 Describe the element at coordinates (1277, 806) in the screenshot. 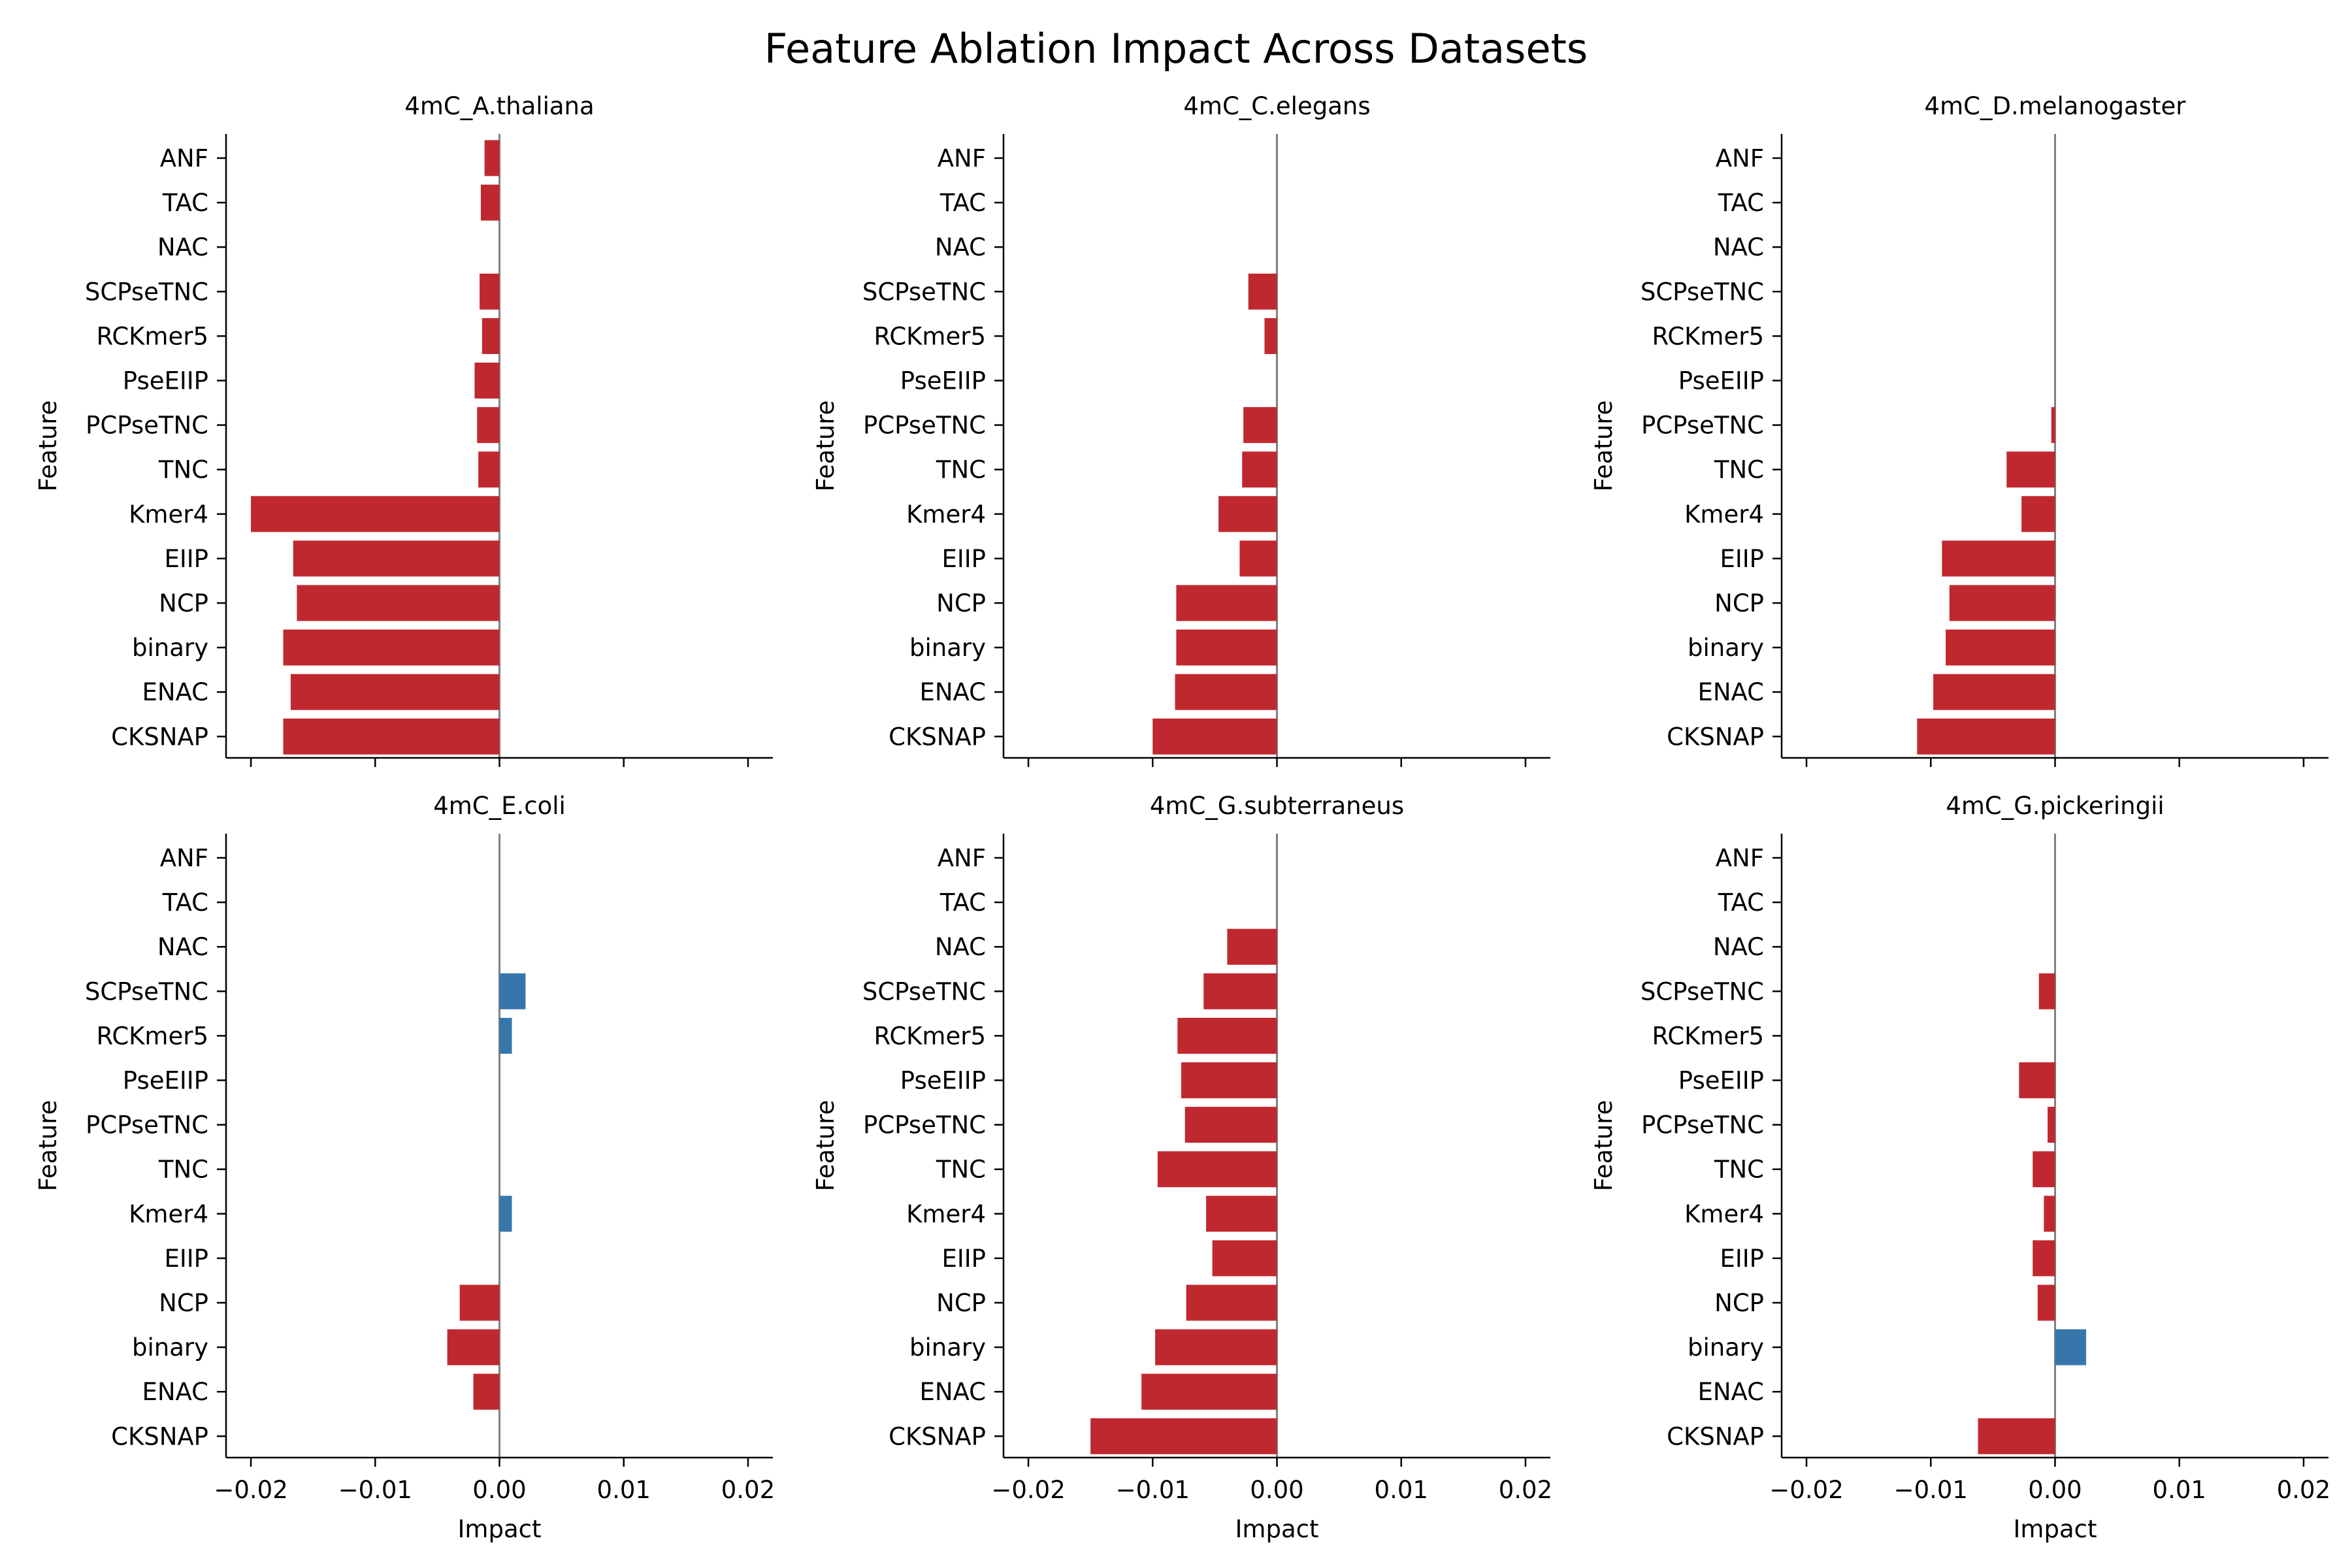

I see `panel-title: 4mC_G.subterraneus` at that location.